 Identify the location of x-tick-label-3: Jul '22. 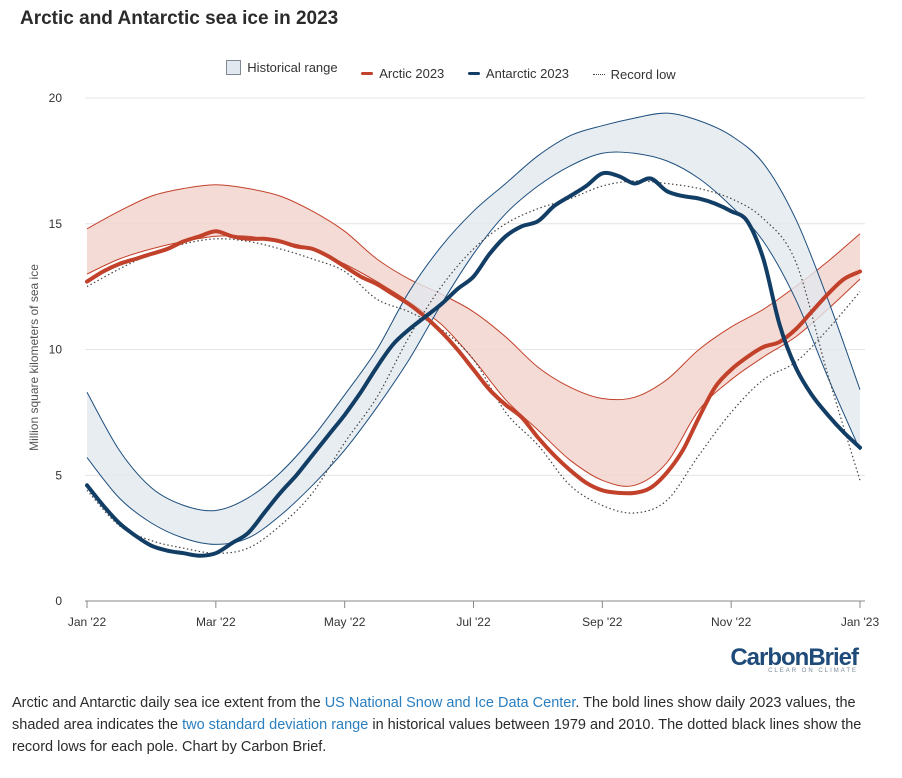
(473, 622).